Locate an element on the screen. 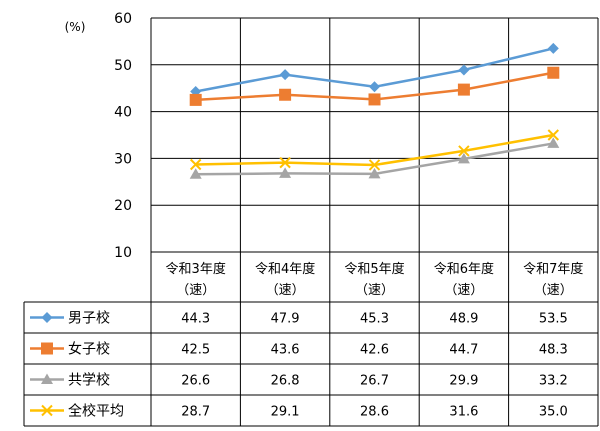 The width and height of the screenshot is (600, 431). table-cell-2-0: 26.6 is located at coordinates (195, 381).